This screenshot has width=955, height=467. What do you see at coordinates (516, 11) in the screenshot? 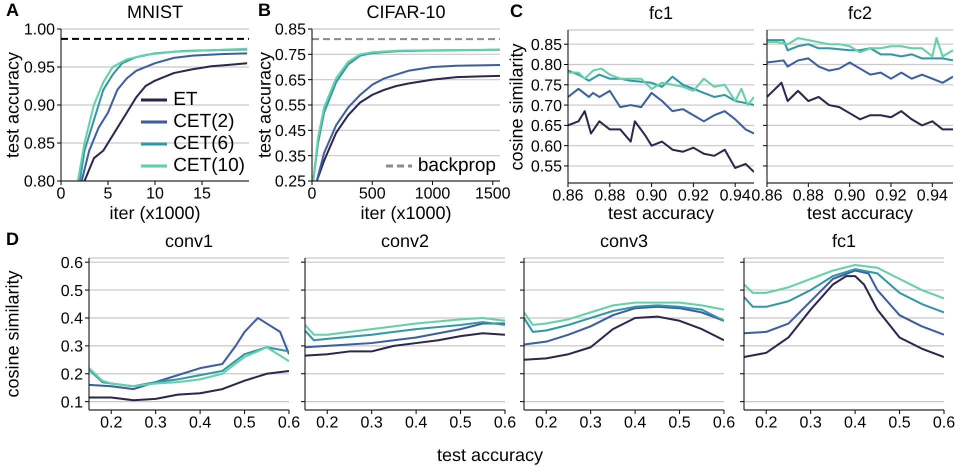
I see `text: C` at bounding box center [516, 11].